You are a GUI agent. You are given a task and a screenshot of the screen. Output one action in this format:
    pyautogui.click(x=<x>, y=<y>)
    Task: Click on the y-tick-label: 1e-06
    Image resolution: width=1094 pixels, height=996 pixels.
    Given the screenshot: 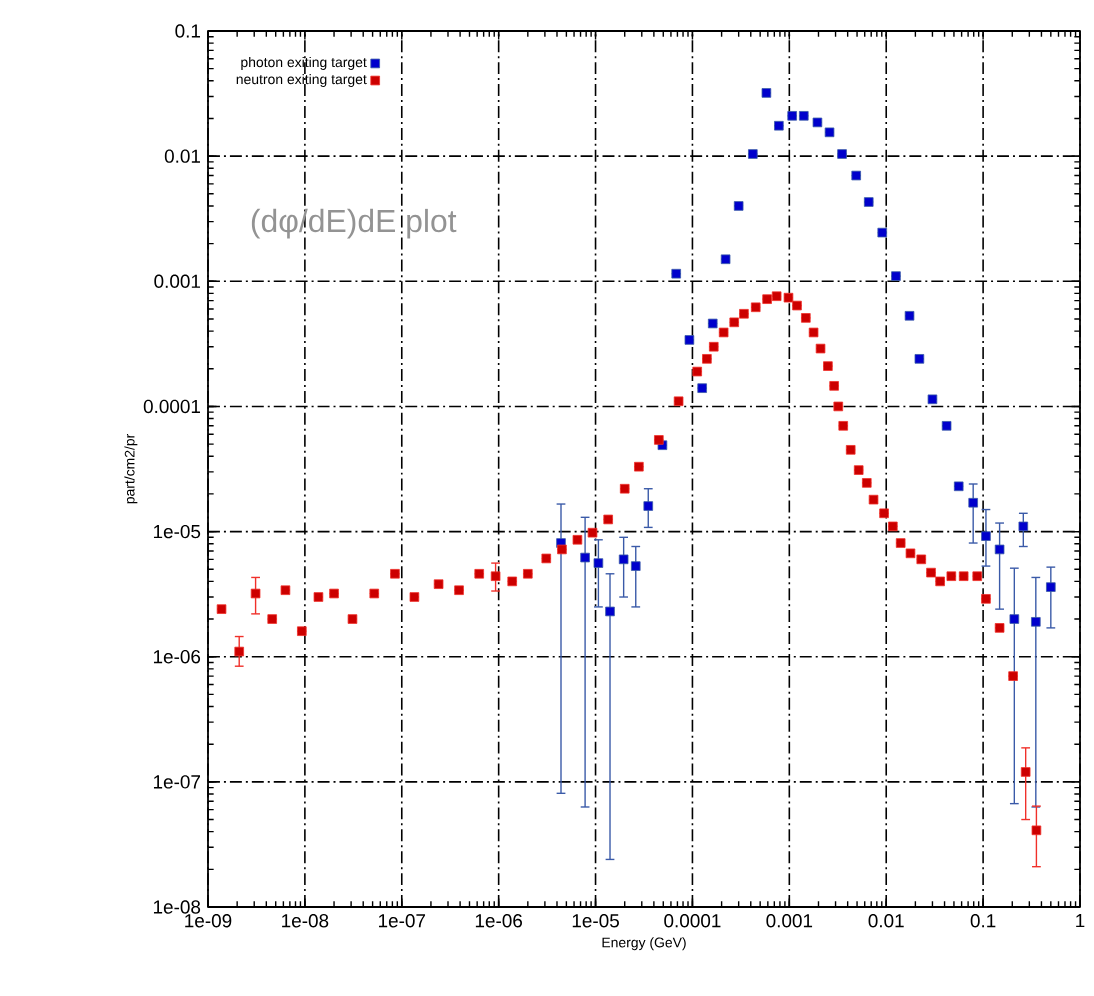 What is the action you would take?
    pyautogui.click(x=177, y=657)
    